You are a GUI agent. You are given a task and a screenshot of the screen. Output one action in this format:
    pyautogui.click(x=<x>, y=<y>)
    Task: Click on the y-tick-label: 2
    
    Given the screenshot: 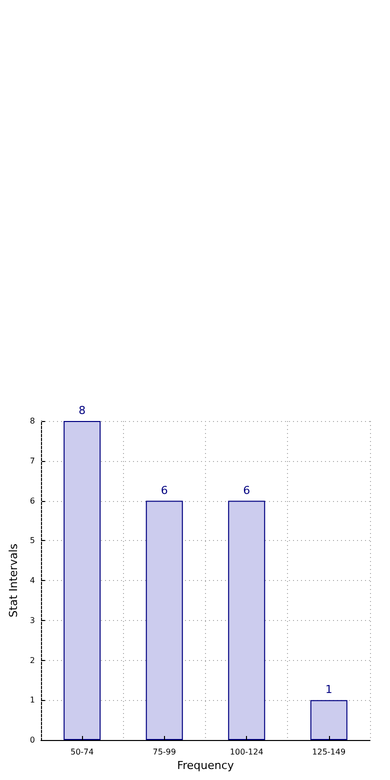 What is the action you would take?
    pyautogui.click(x=32, y=660)
    